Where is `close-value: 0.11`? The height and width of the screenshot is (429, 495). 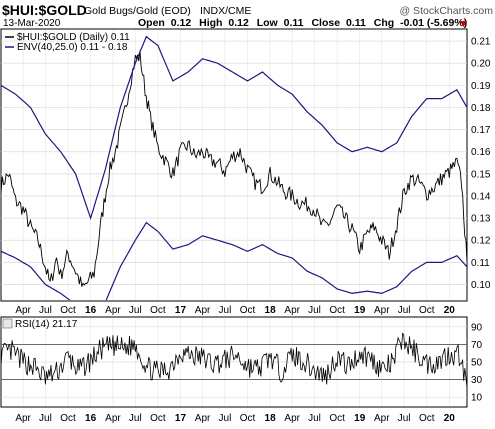 close-value: 0.11 is located at coordinates (356, 23).